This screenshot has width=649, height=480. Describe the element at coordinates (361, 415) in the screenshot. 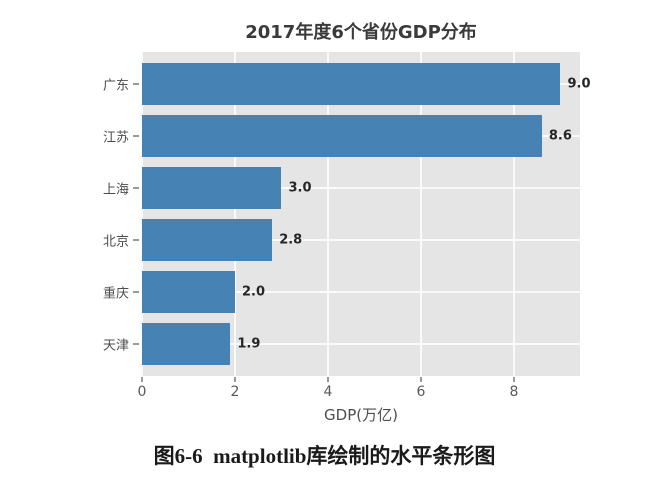

I see `x-axis-label: GDP(万亿)` at that location.